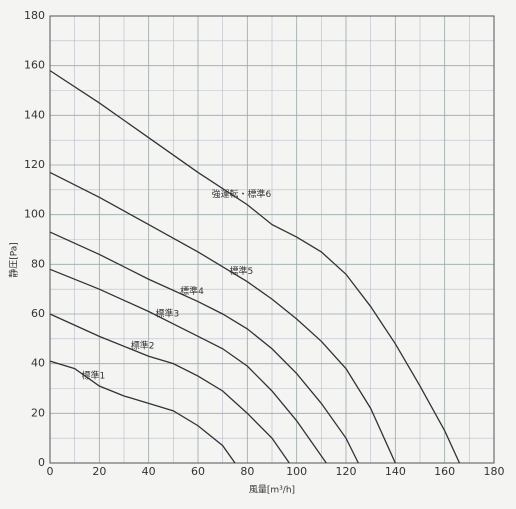 The image size is (516, 509). I want to click on curve-label: 強運転・標準6, so click(241, 194).